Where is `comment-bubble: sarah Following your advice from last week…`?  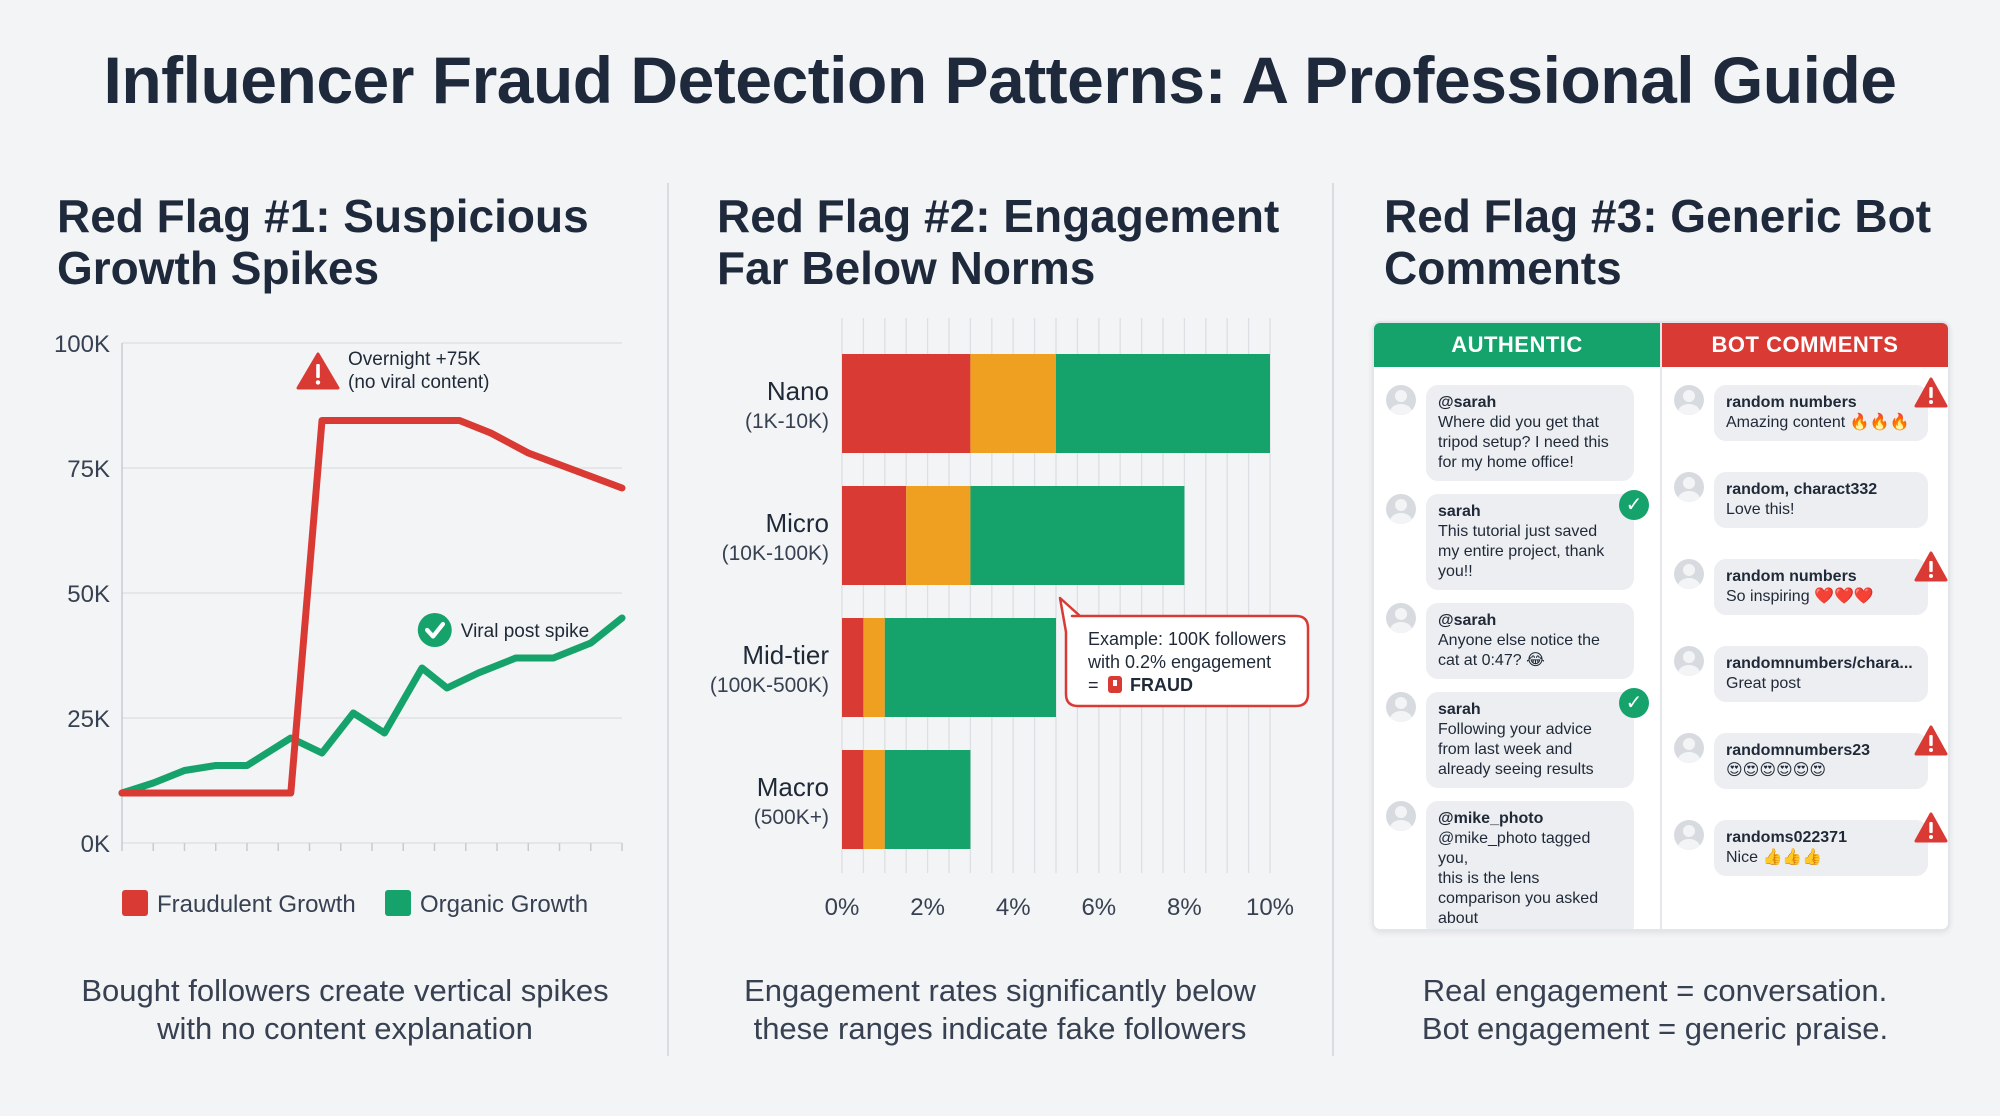 comment-bubble: sarah Following your advice from last week… is located at coordinates (1530, 740).